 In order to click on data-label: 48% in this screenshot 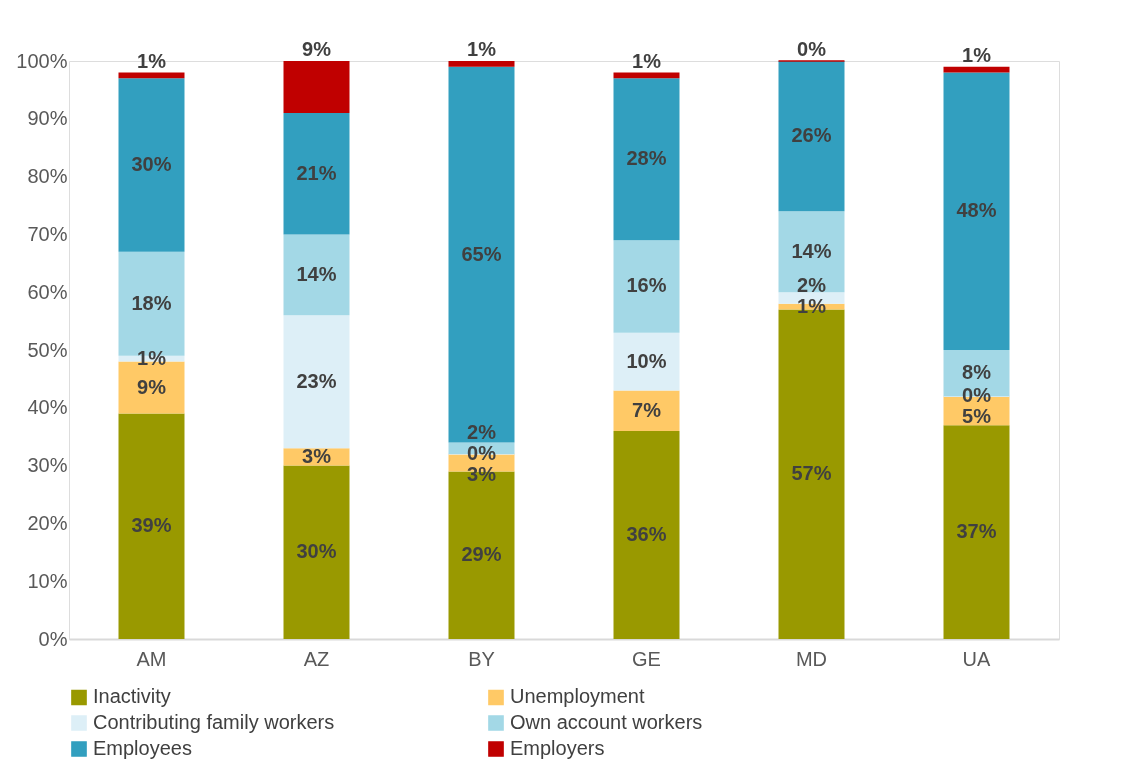, I will do `click(976, 210)`.